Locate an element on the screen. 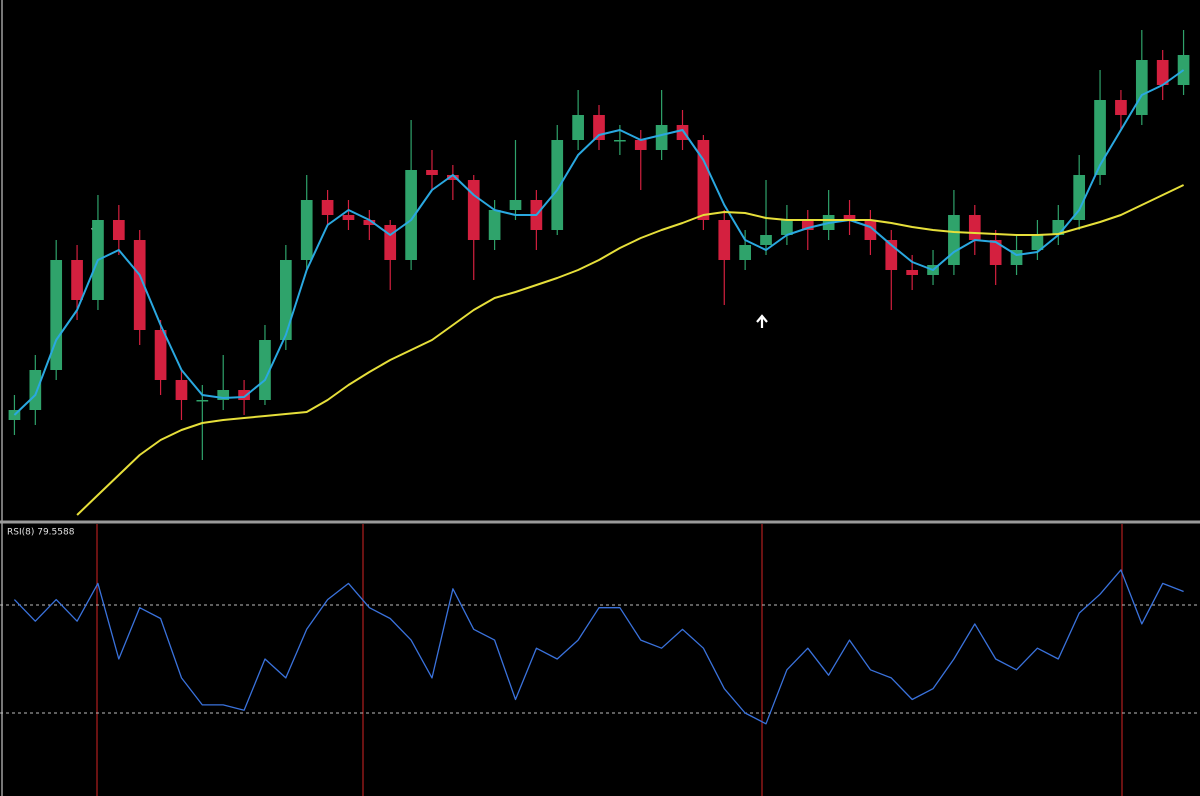 Image resolution: width=1200 pixels, height=796 pixels. buy-arrow is located at coordinates (762, 321).